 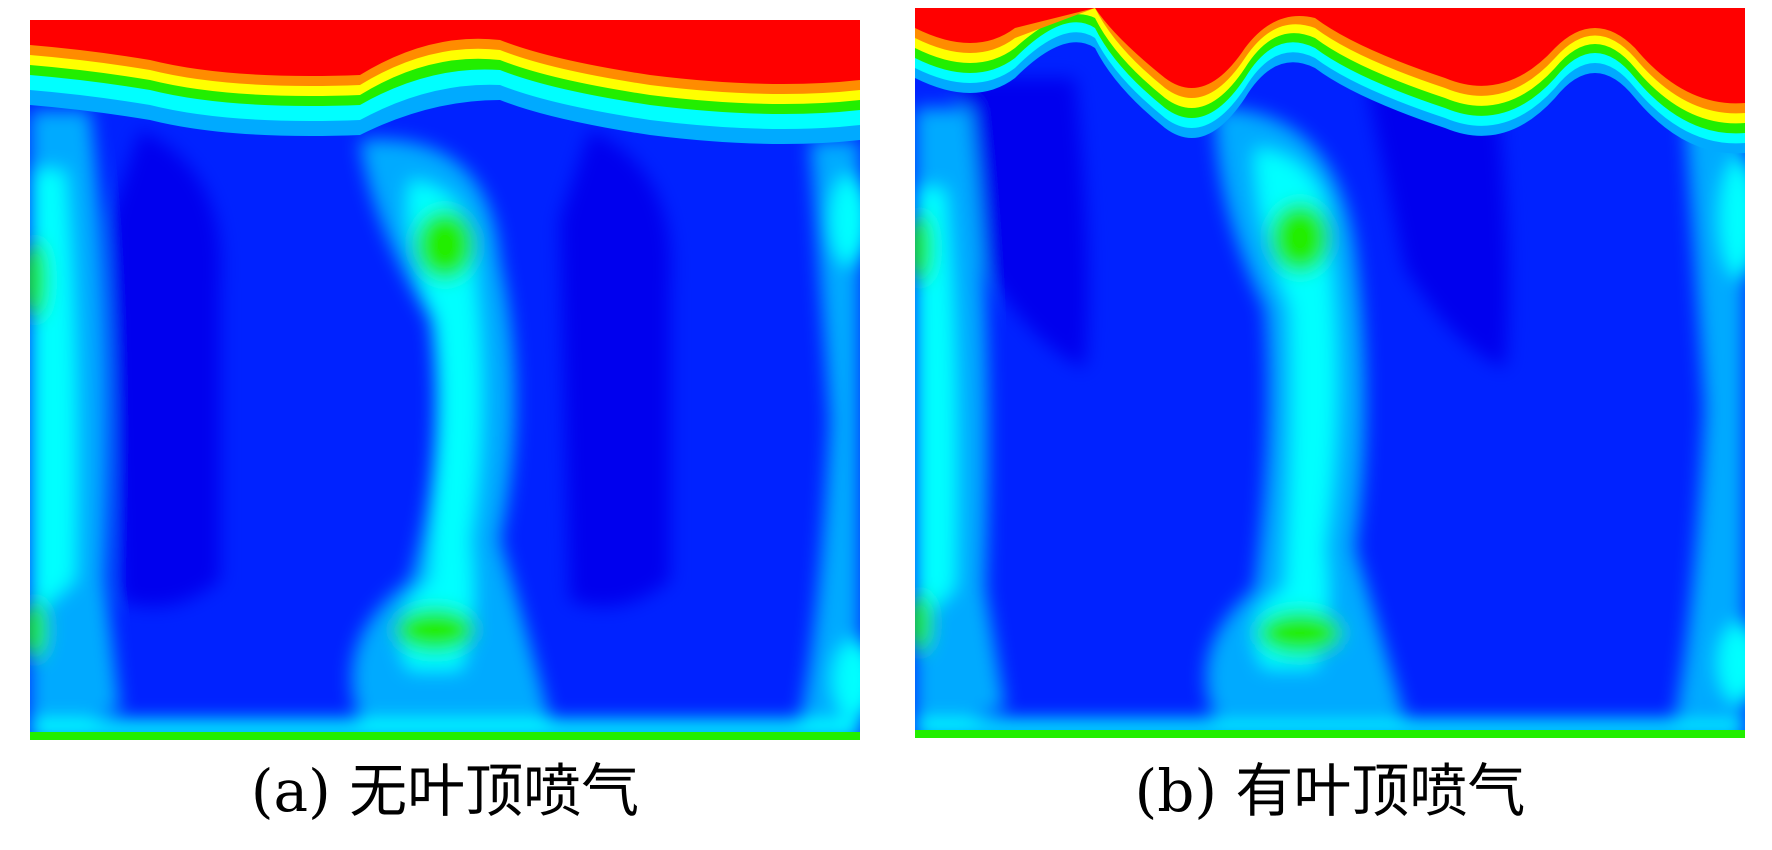 I want to click on edge-band-left-inner-a, so click(x=53, y=395).